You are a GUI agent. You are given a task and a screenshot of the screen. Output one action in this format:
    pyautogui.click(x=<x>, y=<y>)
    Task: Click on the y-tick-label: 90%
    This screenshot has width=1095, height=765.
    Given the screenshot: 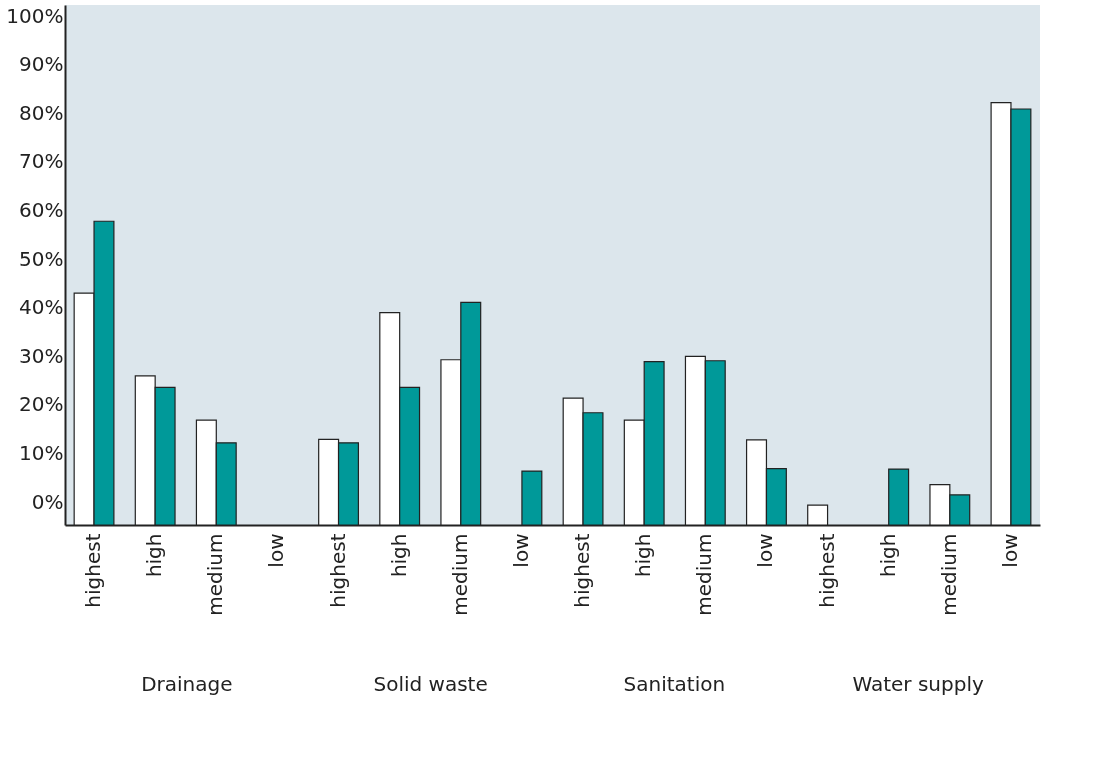 What is the action you would take?
    pyautogui.click(x=41, y=64)
    